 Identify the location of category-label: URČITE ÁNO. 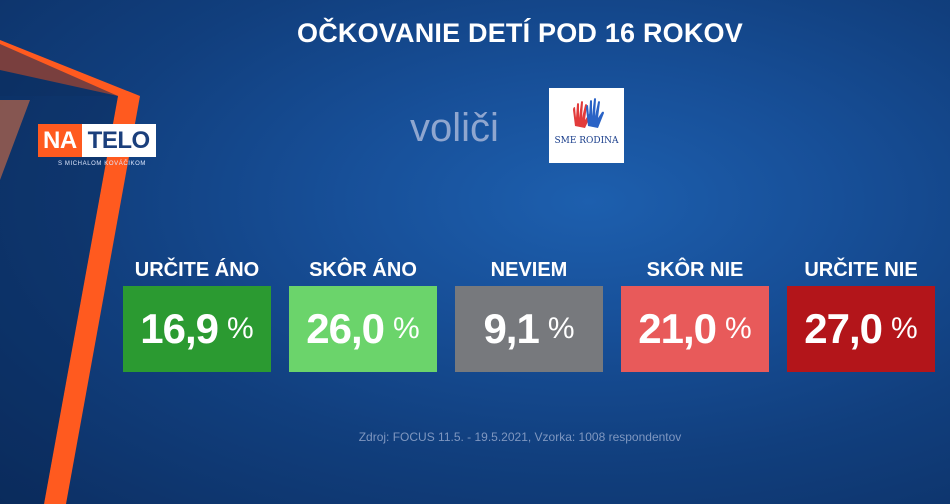
(197, 270).